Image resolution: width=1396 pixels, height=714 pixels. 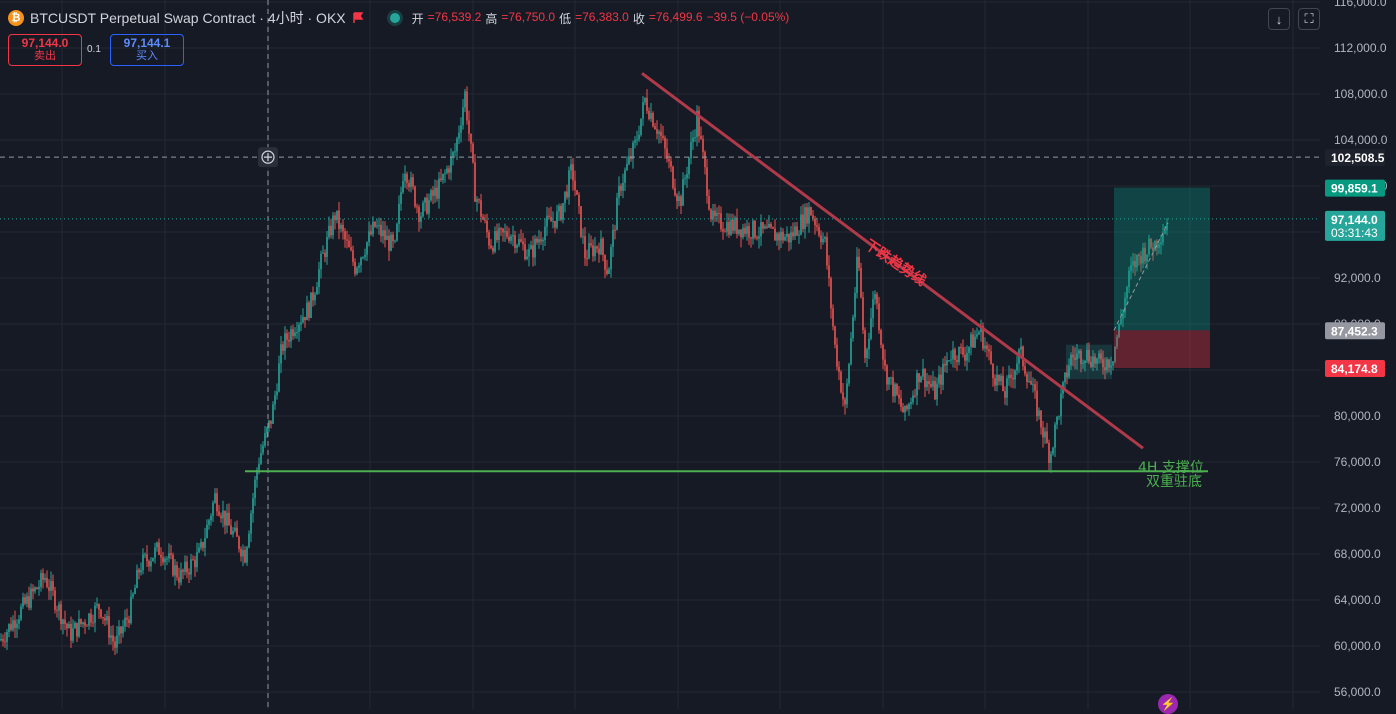 What do you see at coordinates (358, 18) in the screenshot?
I see `flag-icon` at bounding box center [358, 18].